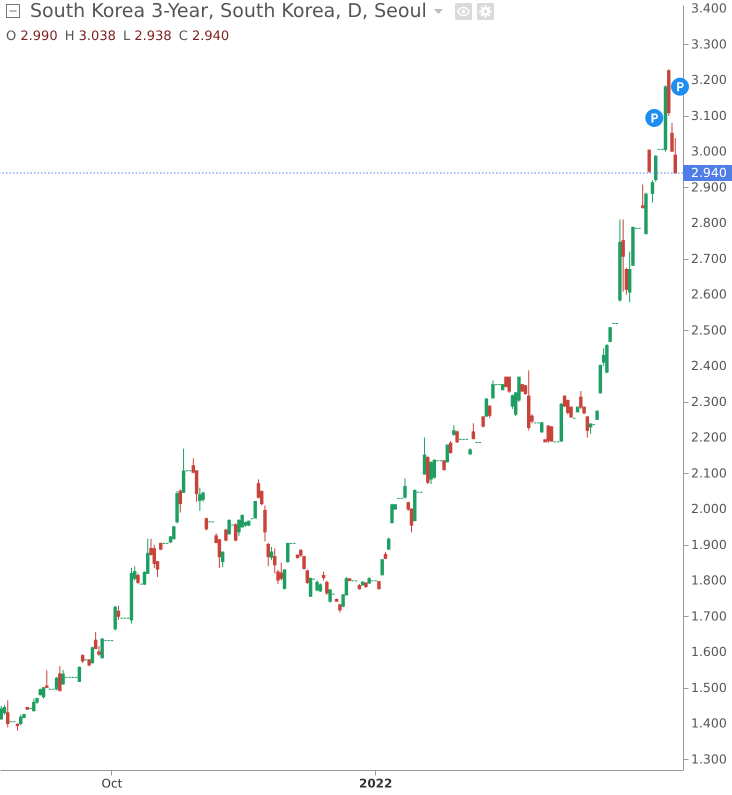 The height and width of the screenshot is (795, 732). I want to click on y-tick-label: 3.200, so click(709, 80).